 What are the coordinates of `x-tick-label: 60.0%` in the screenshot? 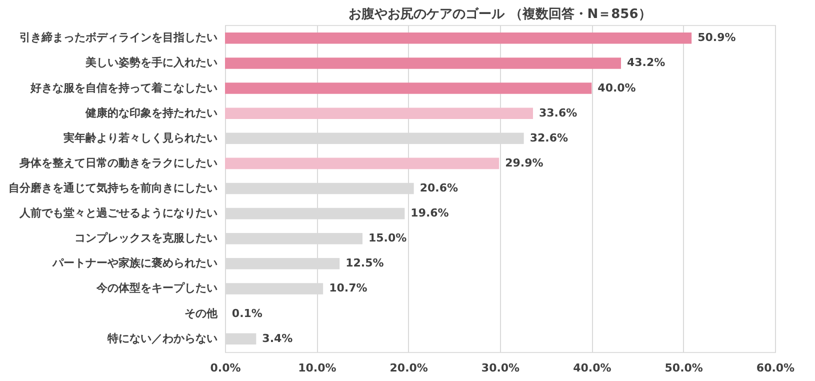 It's located at (775, 368).